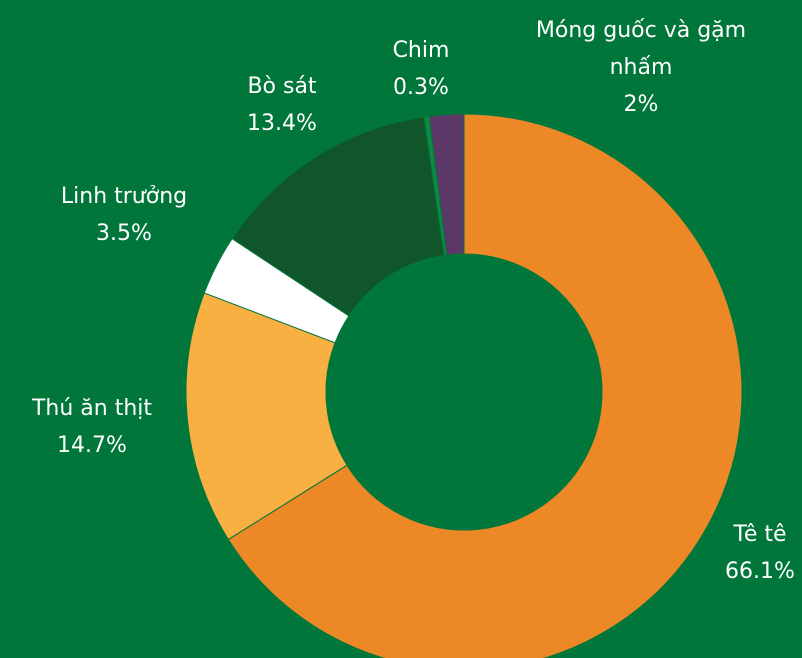 The image size is (802, 658). I want to click on data-label: Móng guốc và gặm nhấm 2%, so click(641, 67).